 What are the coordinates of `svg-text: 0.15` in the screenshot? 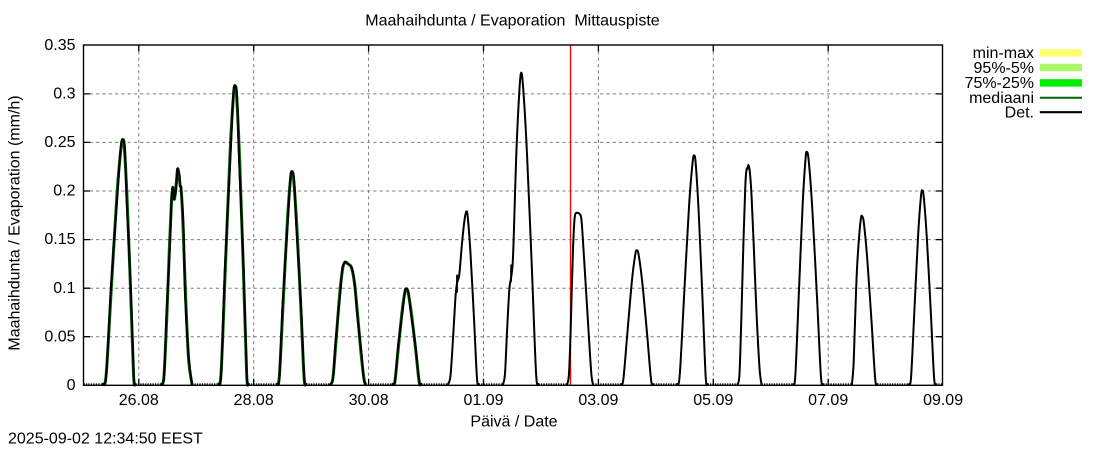 It's located at (59, 239).